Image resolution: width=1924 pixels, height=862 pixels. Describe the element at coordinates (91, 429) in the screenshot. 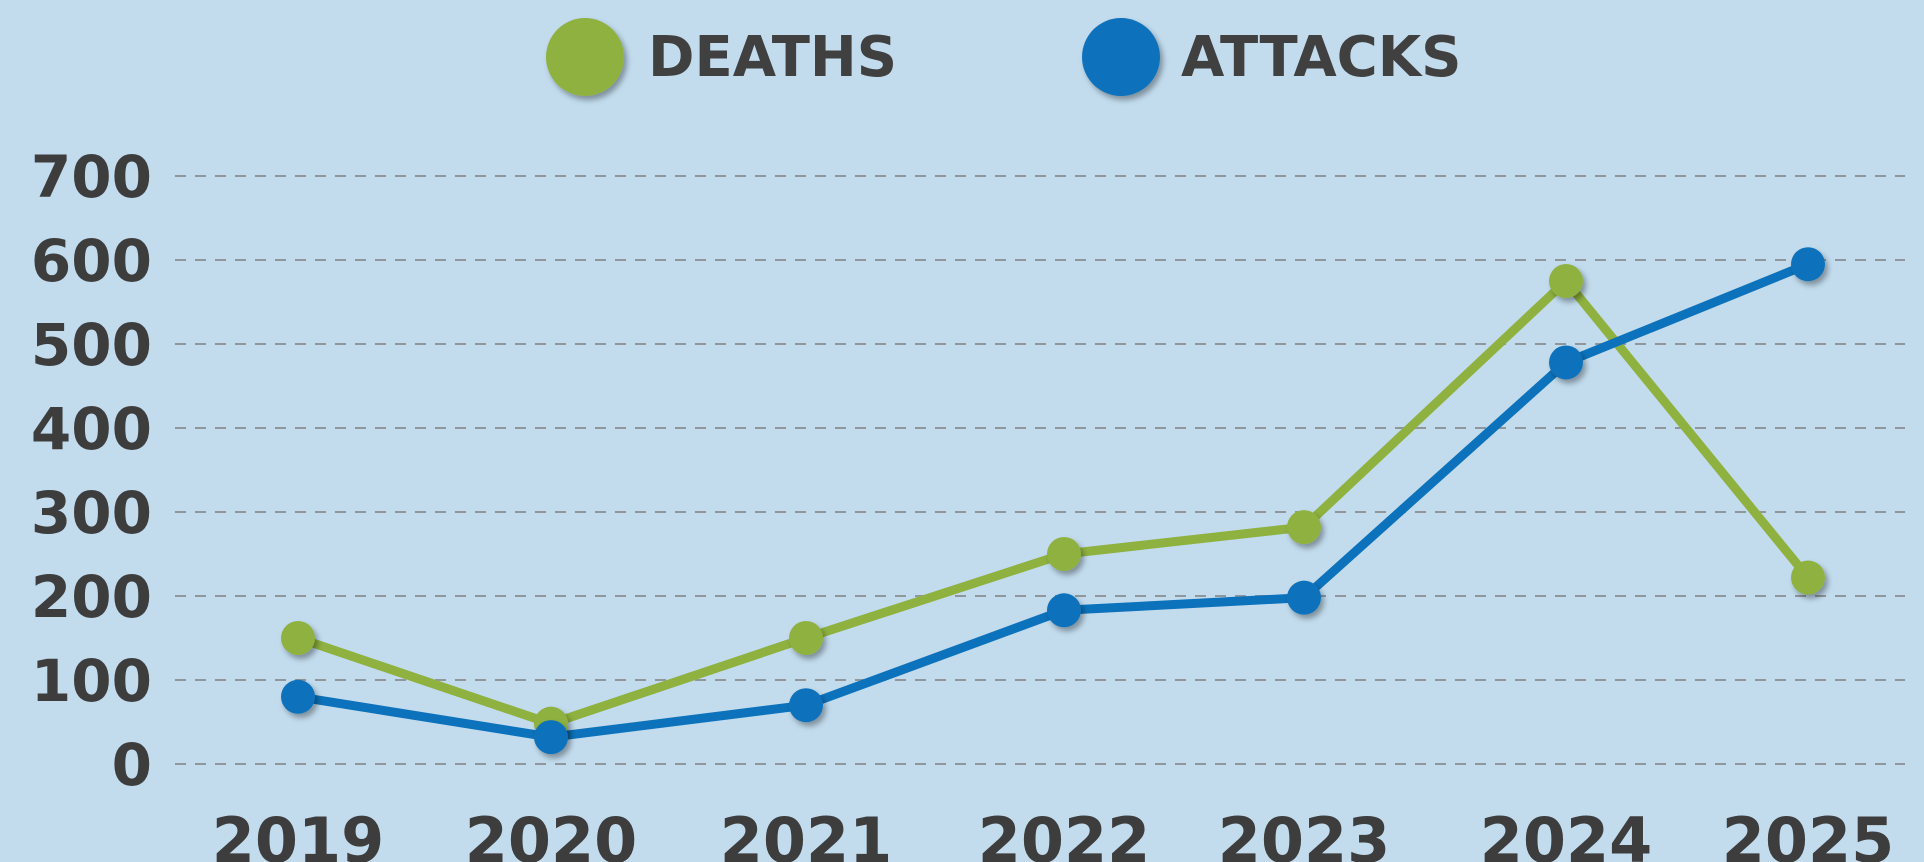

I see `y-tick-label: 400` at that location.